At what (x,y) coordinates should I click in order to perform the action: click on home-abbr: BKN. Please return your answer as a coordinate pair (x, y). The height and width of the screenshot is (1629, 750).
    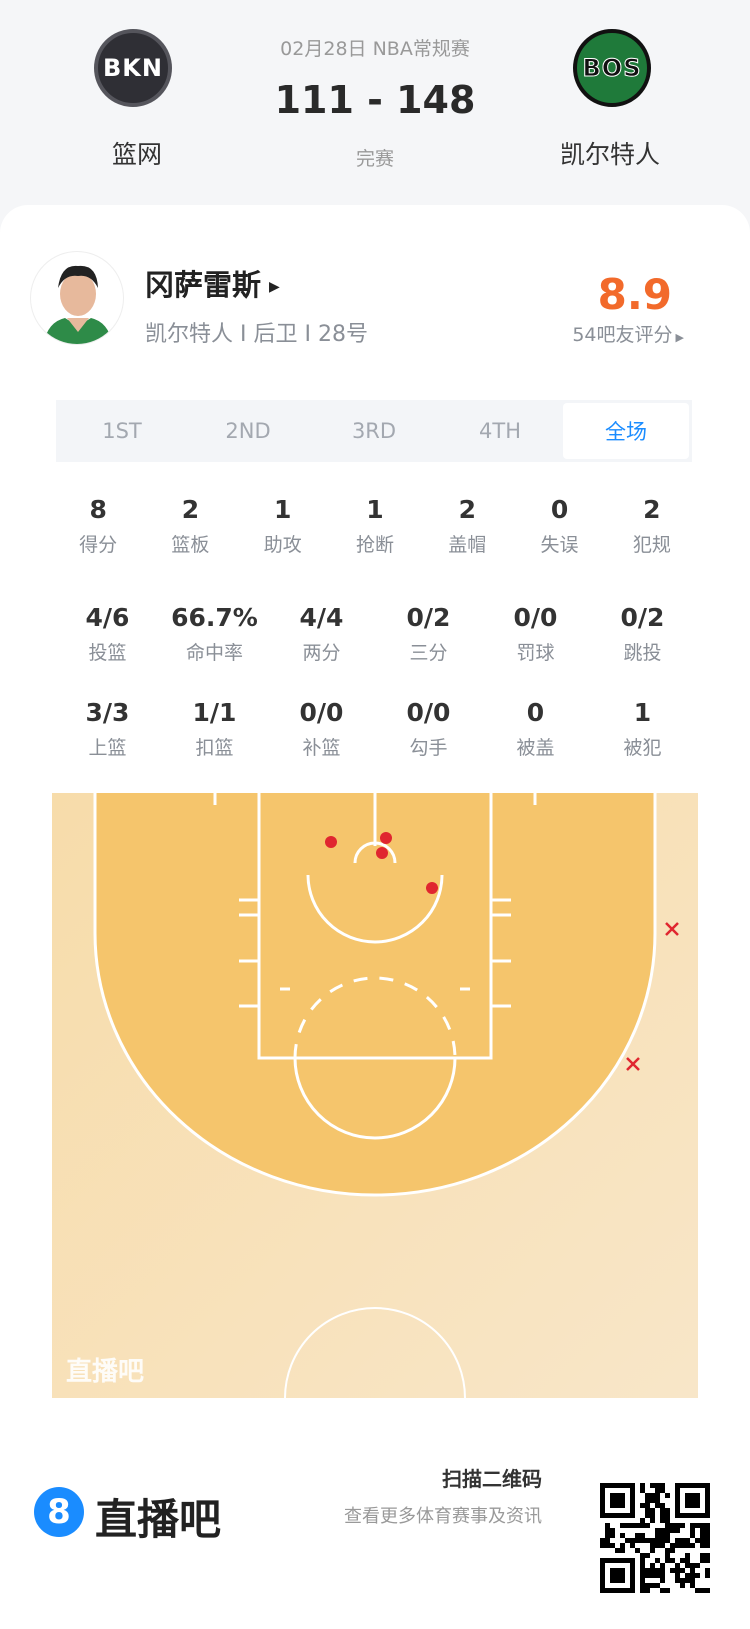
    Looking at the image, I should click on (133, 68).